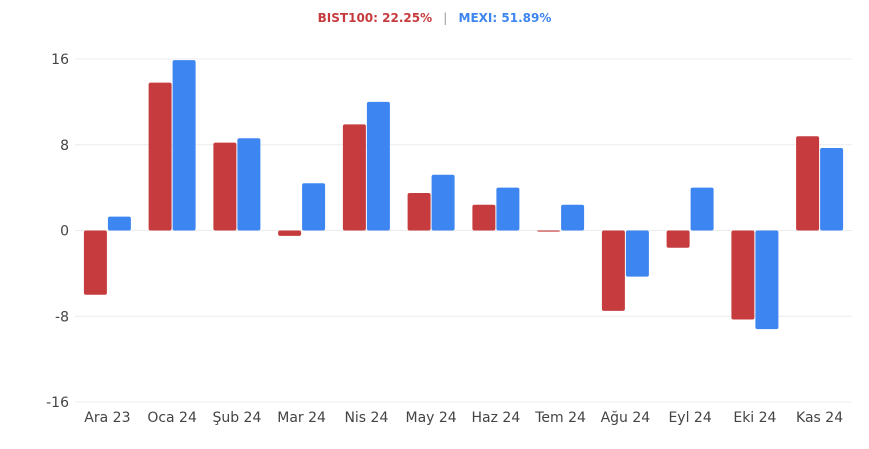 This screenshot has width=869, height=449. I want to click on x-tick-label: Eyl 24, so click(689, 418).